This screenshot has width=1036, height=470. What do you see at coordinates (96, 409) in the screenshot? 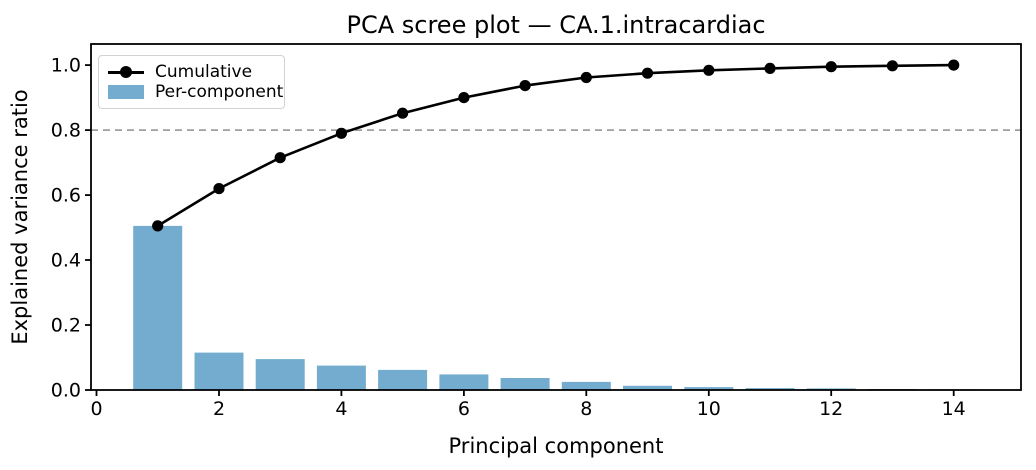
I see `x-tick-label-0: 0` at bounding box center [96, 409].